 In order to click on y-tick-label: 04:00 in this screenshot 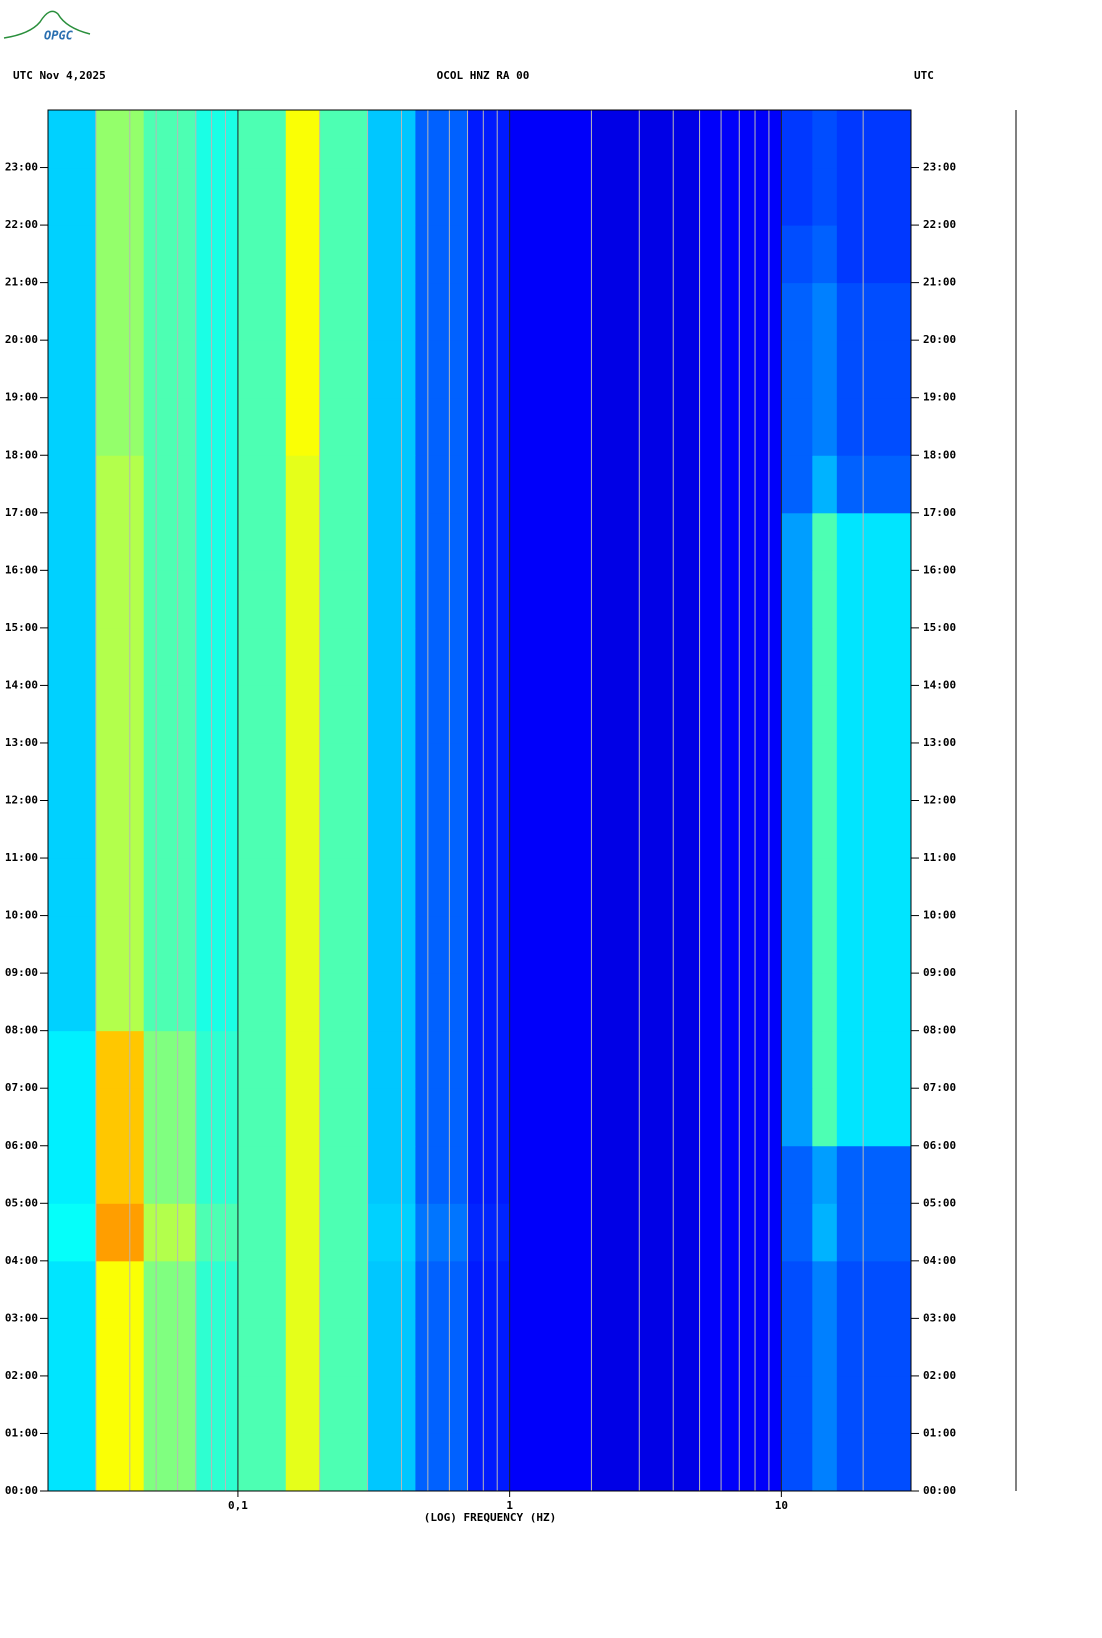, I will do `click(21, 1260)`.